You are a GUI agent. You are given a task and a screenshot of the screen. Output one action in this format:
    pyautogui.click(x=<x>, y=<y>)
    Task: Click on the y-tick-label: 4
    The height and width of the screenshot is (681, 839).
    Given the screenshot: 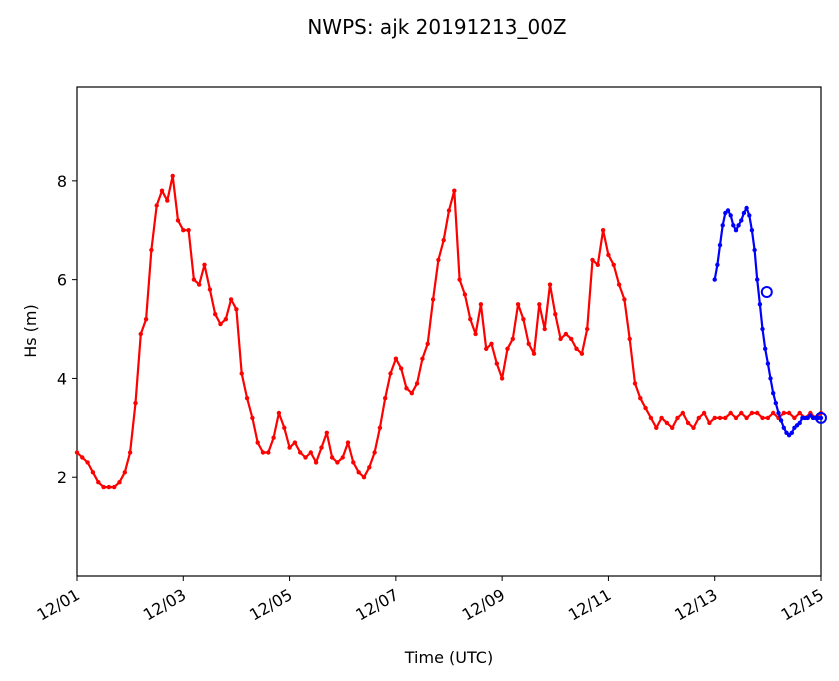 What is the action you would take?
    pyautogui.click(x=62, y=378)
    